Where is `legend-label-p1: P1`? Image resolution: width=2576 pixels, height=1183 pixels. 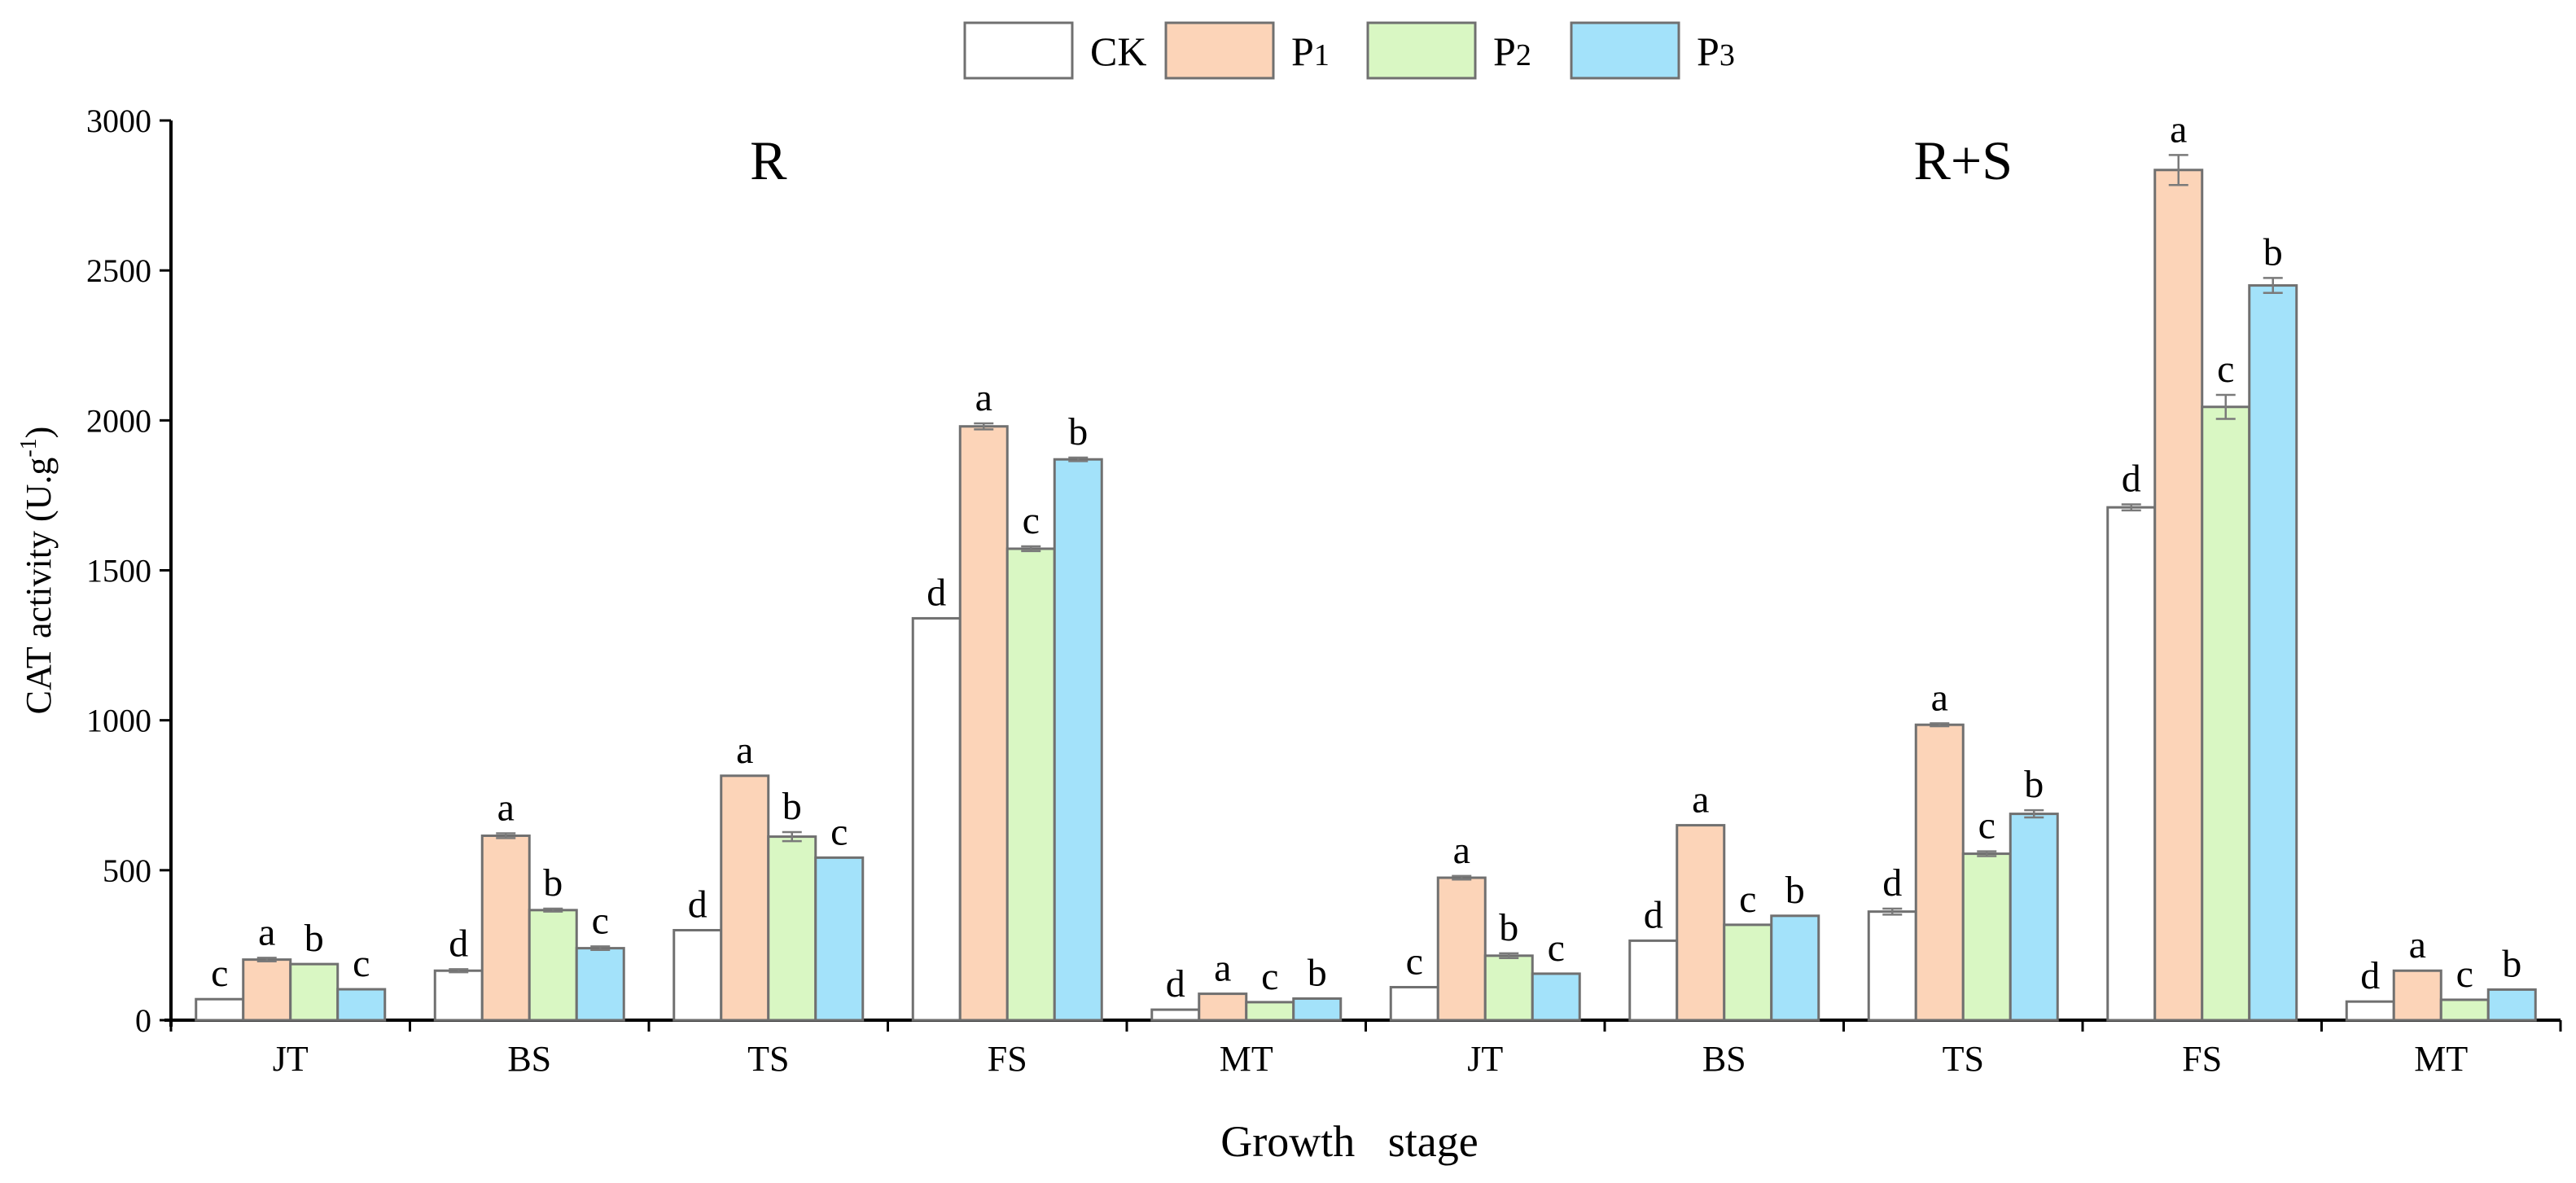 legend-label-p1: P1 is located at coordinates (1310, 51).